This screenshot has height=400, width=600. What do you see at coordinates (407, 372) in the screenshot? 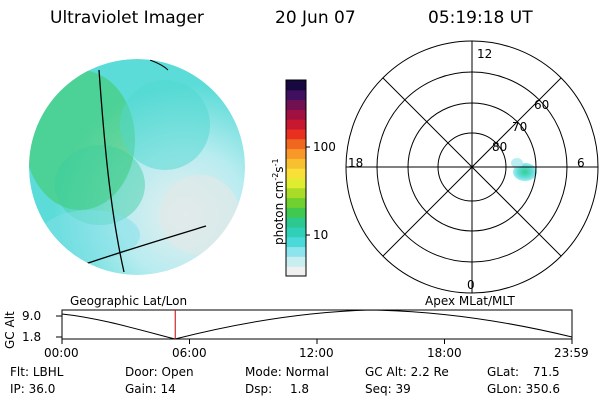
I see `info-gcalt: GC Alt: 2.2 Re` at bounding box center [407, 372].